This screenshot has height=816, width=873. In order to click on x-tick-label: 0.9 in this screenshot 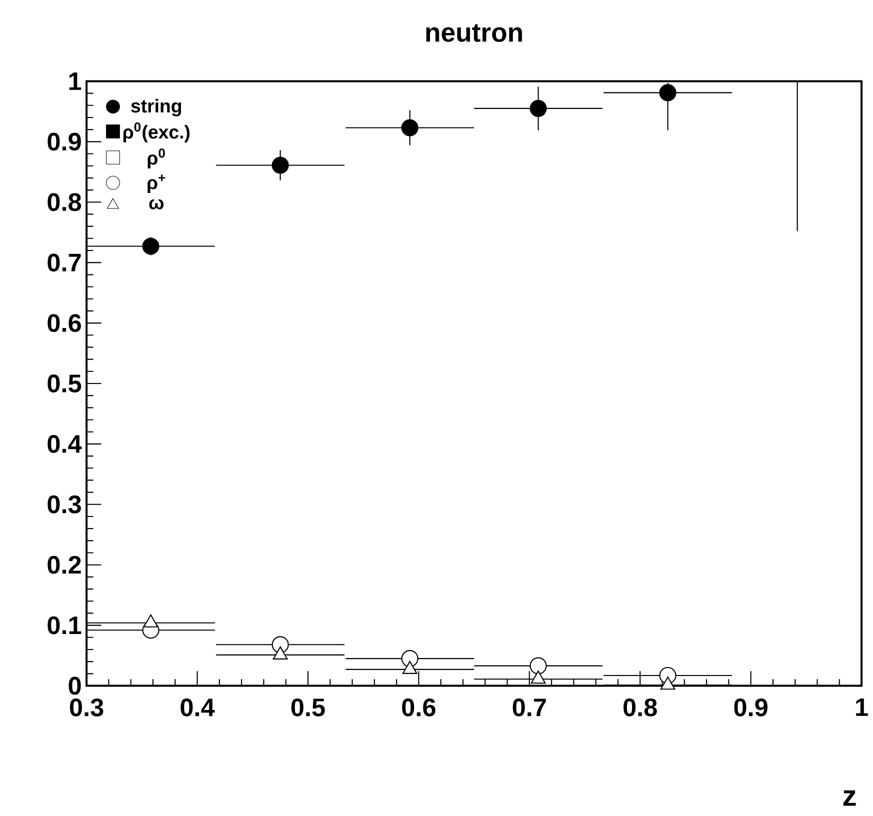, I will do `click(751, 707)`.